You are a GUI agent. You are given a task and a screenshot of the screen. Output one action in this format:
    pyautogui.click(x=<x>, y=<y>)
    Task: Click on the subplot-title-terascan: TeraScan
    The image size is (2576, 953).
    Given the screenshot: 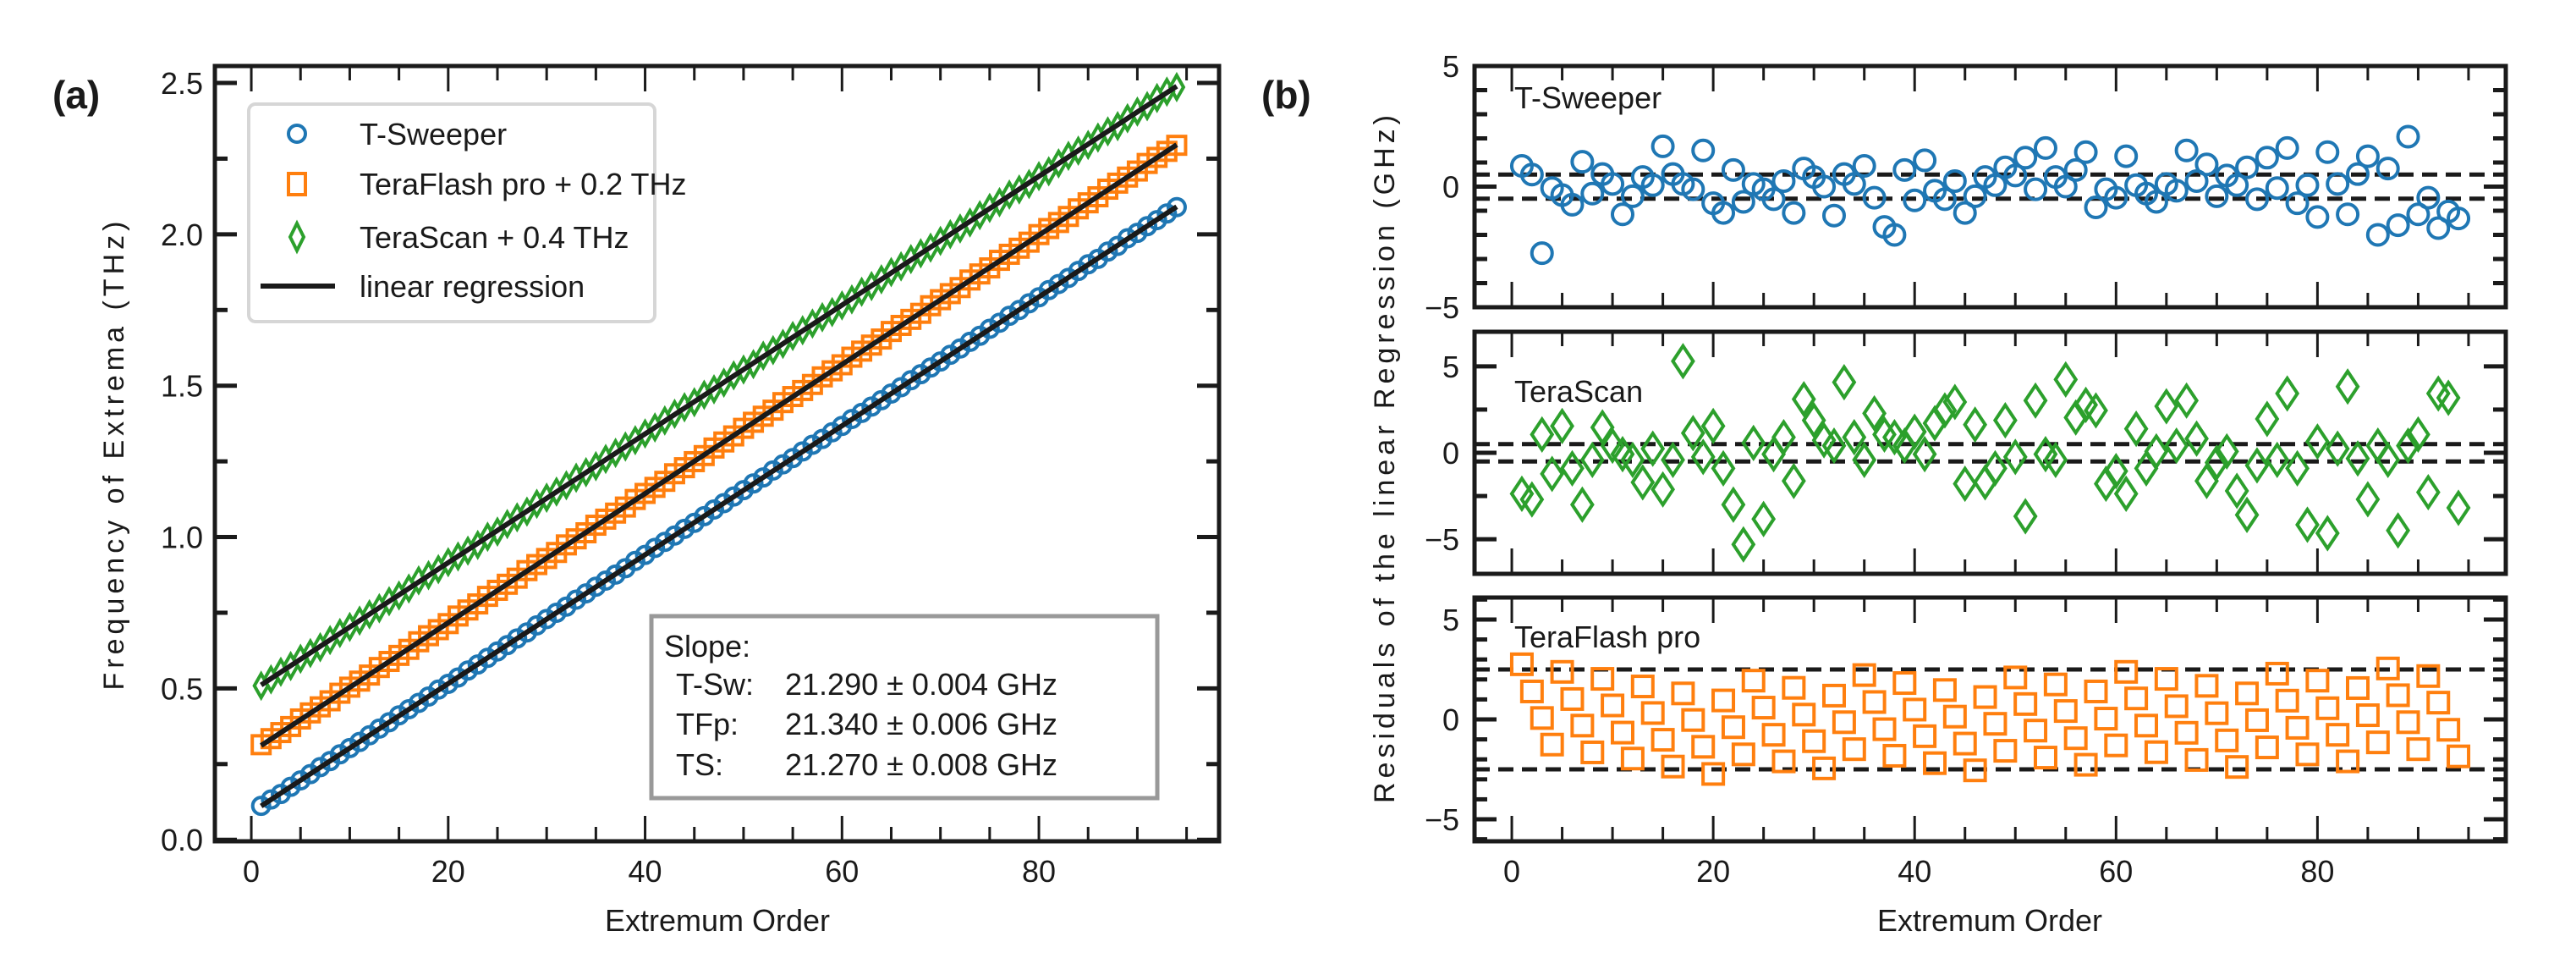 What is the action you would take?
    pyautogui.click(x=1578, y=391)
    